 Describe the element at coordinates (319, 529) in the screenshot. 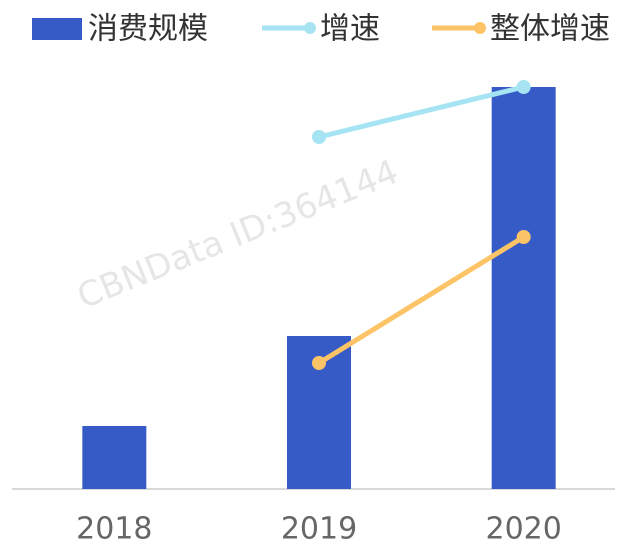

I see `x-tick-label: 2019` at that location.